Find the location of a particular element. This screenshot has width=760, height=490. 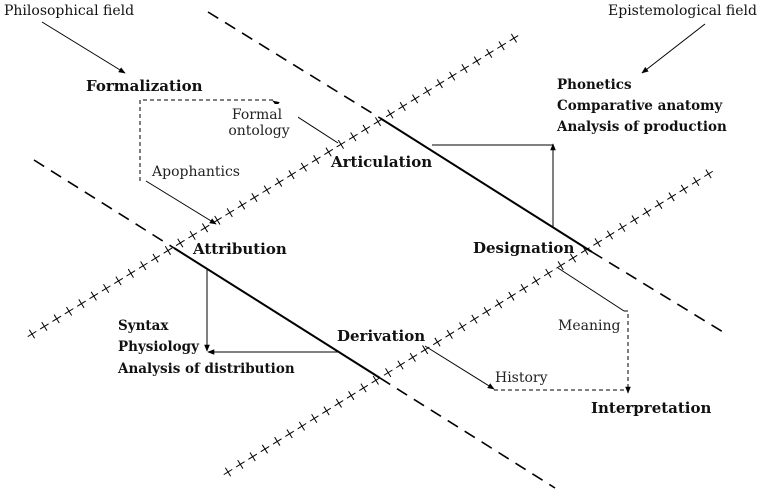

phonetics-label: Phonetics is located at coordinates (594, 85).